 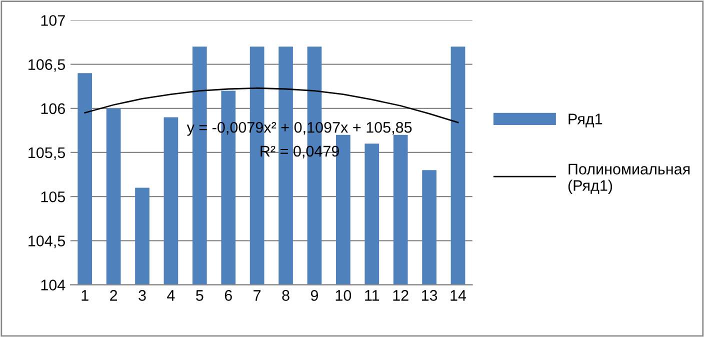 I want to click on x-tick-label: 14, so click(x=458, y=295).